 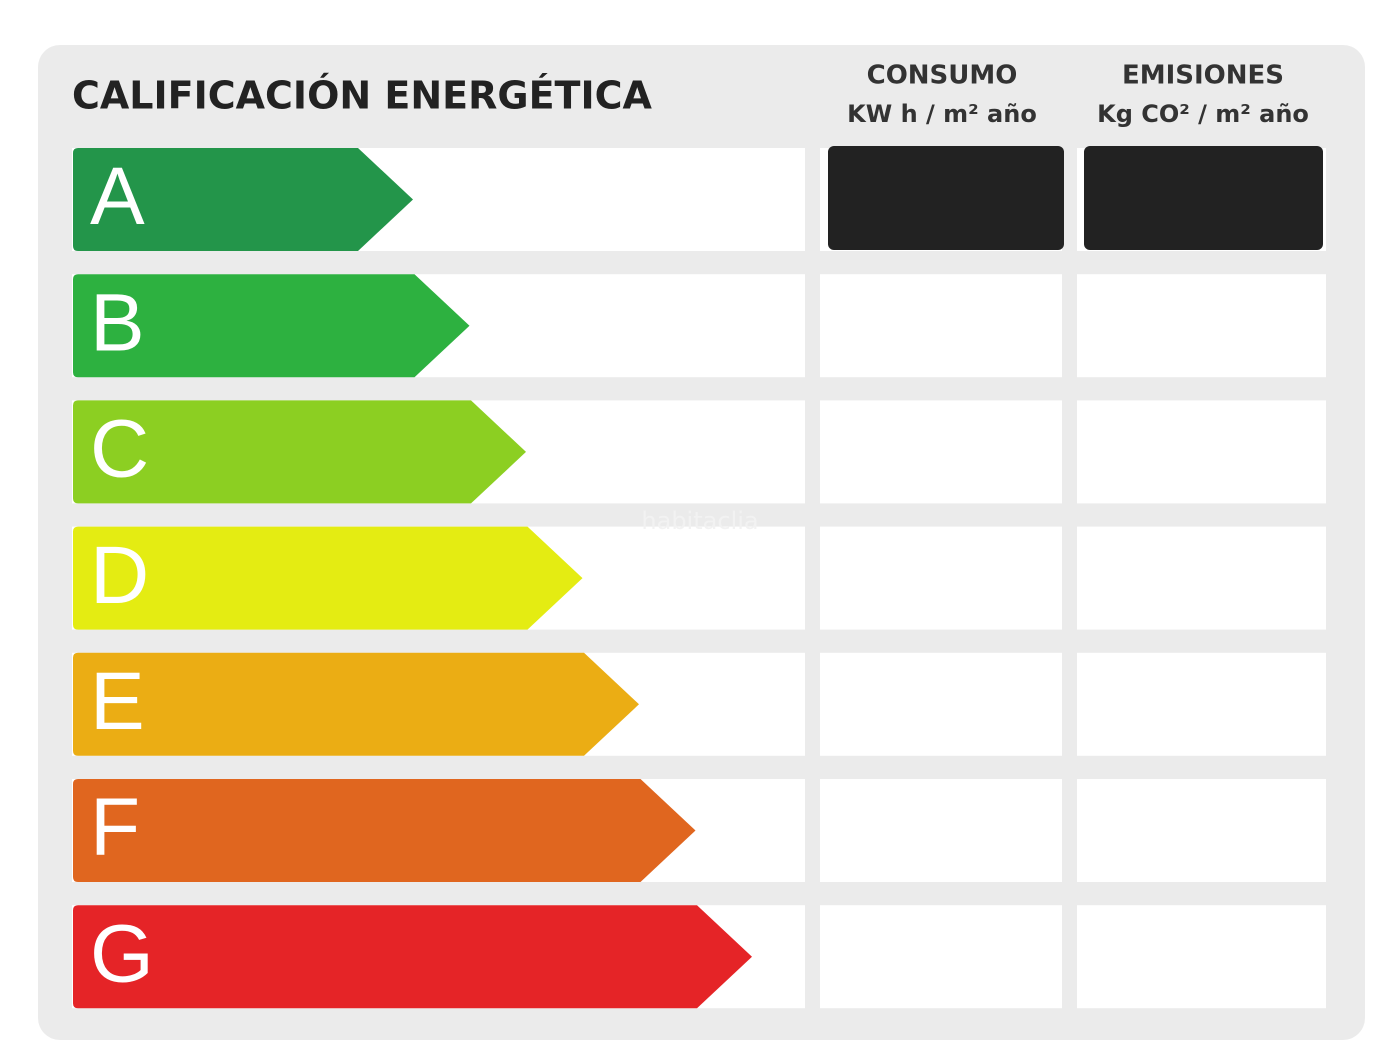 I want to click on rating-letter: B, so click(x=117, y=322).